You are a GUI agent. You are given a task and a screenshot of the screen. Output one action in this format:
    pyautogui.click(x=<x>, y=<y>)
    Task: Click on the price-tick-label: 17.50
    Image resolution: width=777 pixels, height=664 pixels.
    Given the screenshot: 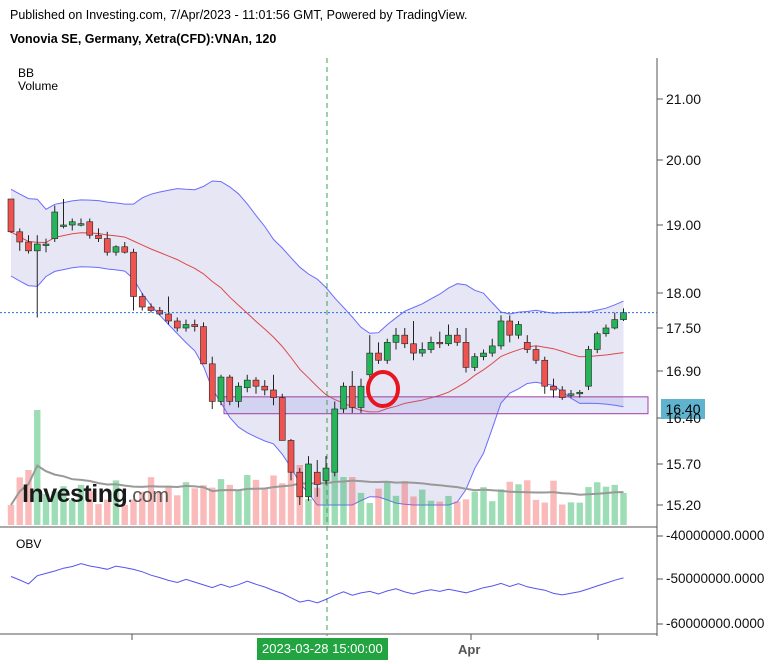 What is the action you would take?
    pyautogui.click(x=684, y=328)
    